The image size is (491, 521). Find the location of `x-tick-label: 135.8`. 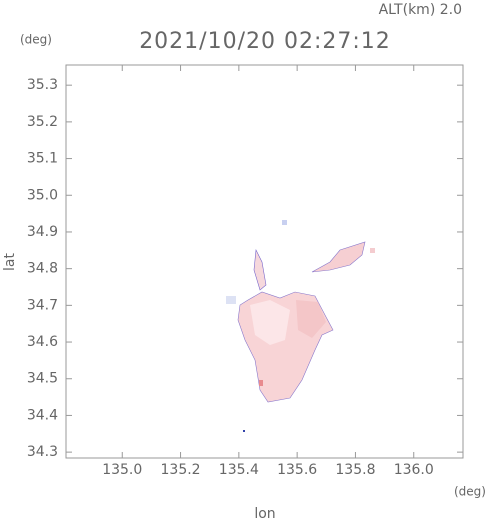

x-tick-label: 135.8 is located at coordinates (355, 470).